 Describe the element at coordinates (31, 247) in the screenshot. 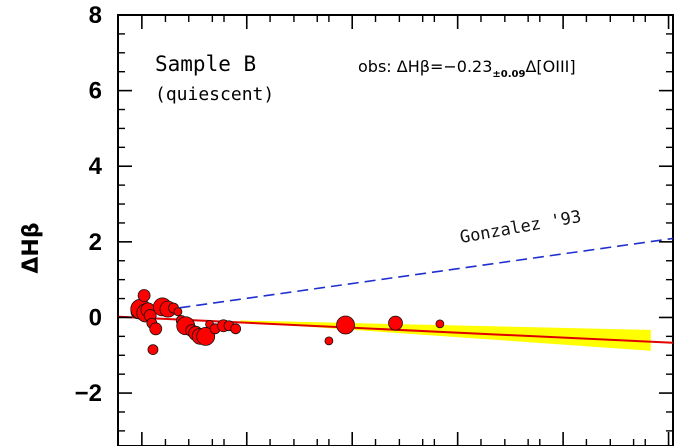

I see `y-axis-label: ΔHβ` at that location.